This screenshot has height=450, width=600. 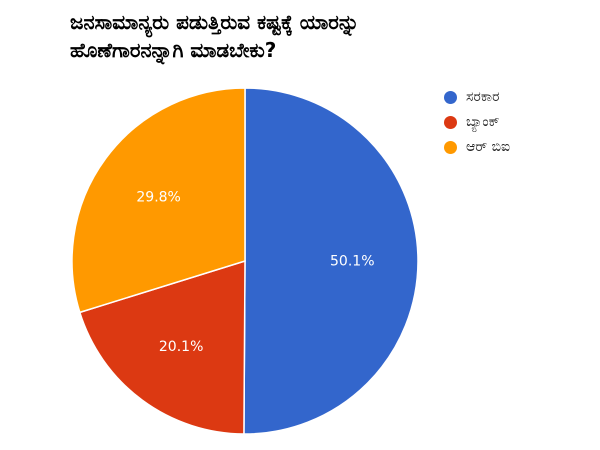 What do you see at coordinates (181, 347) in the screenshot?
I see `slice-label-1: 20.1%` at bounding box center [181, 347].